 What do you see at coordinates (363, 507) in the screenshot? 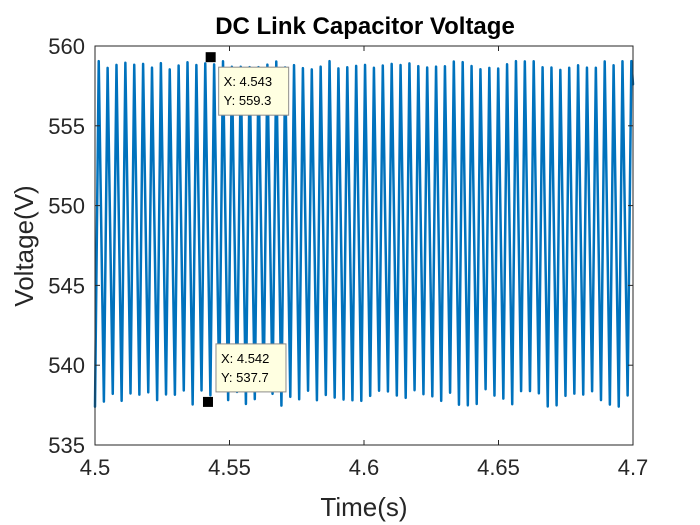
I see `x-axis-title: Time(s)` at bounding box center [363, 507].